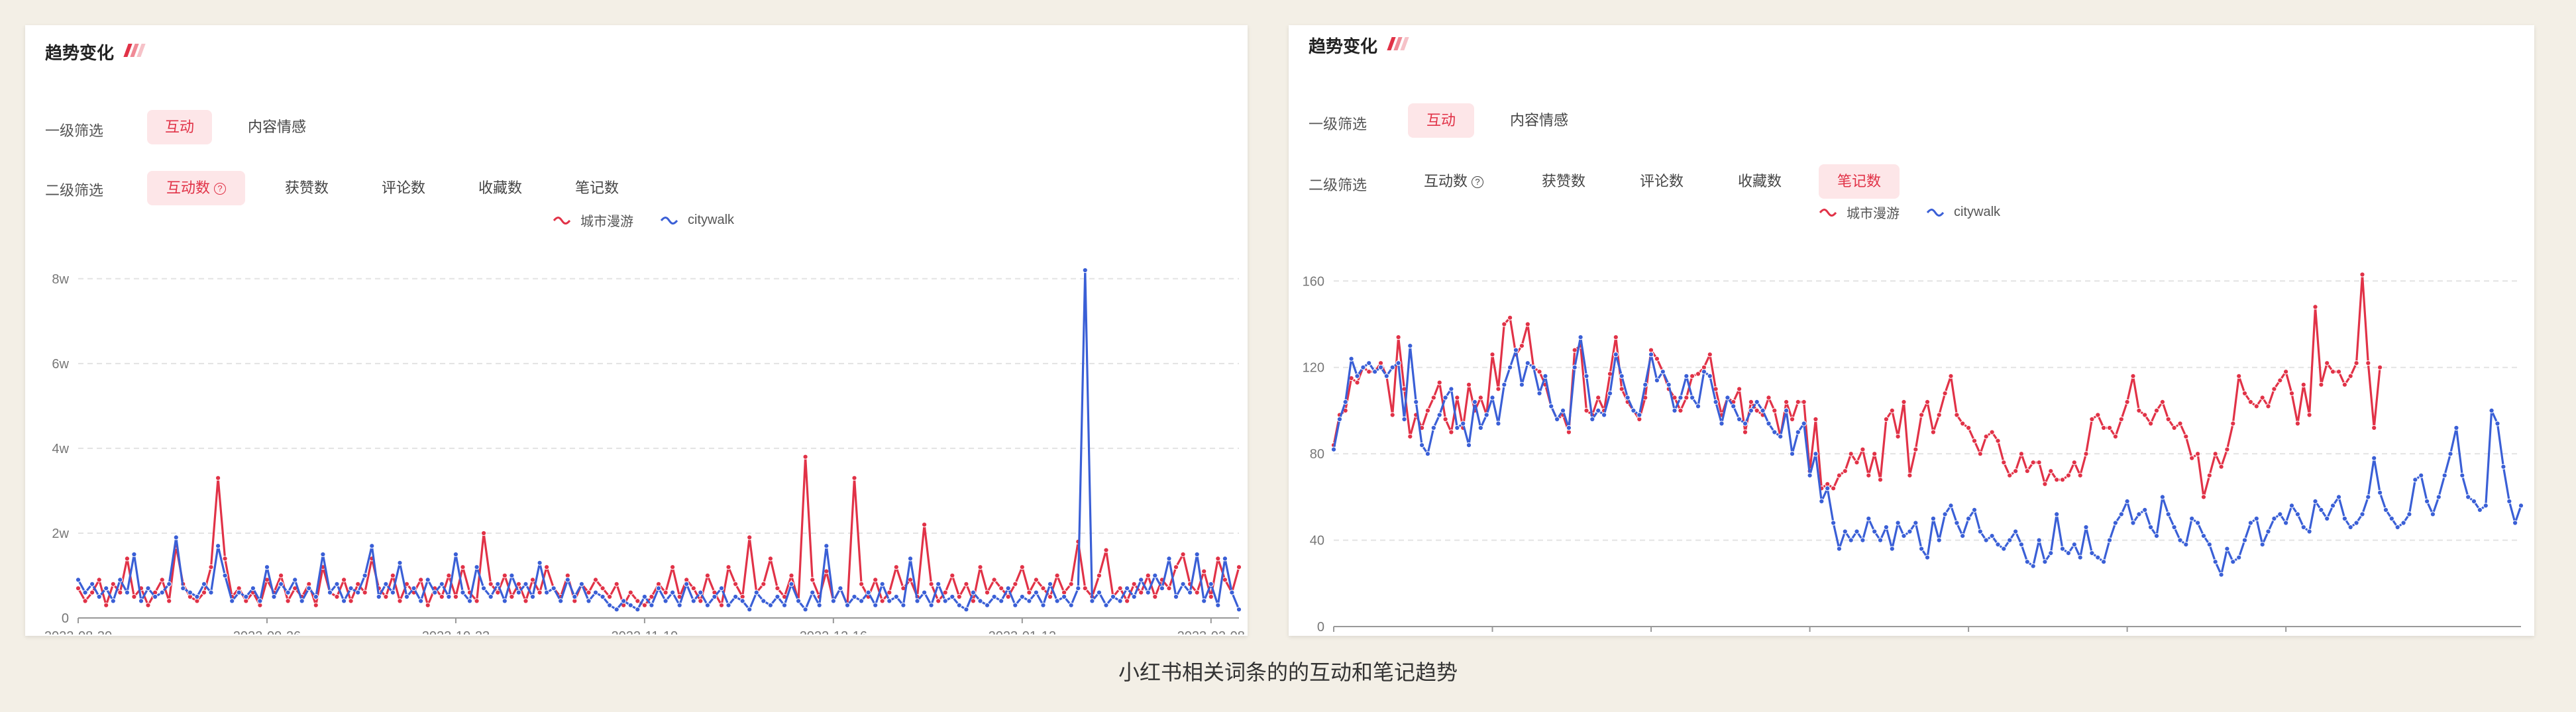  I want to click on filter2-option-favorites: 收藏数, so click(1759, 181).